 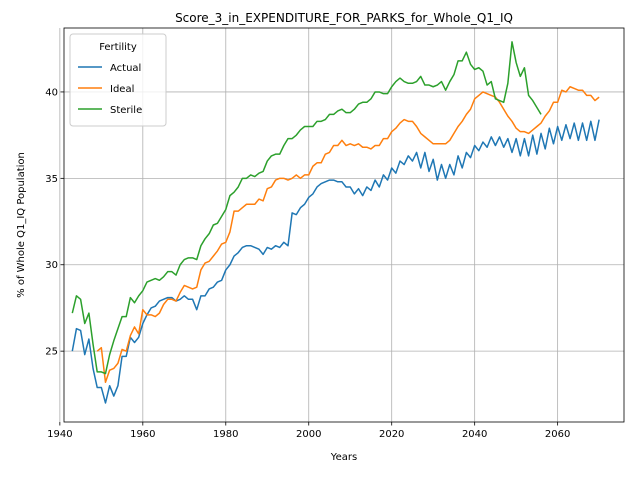 What do you see at coordinates (118, 47) in the screenshot?
I see `legend-title: Fertility` at bounding box center [118, 47].